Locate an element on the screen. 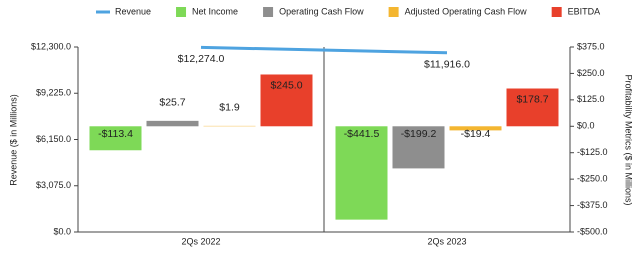  data-label: -$19.4 is located at coordinates (476, 134).